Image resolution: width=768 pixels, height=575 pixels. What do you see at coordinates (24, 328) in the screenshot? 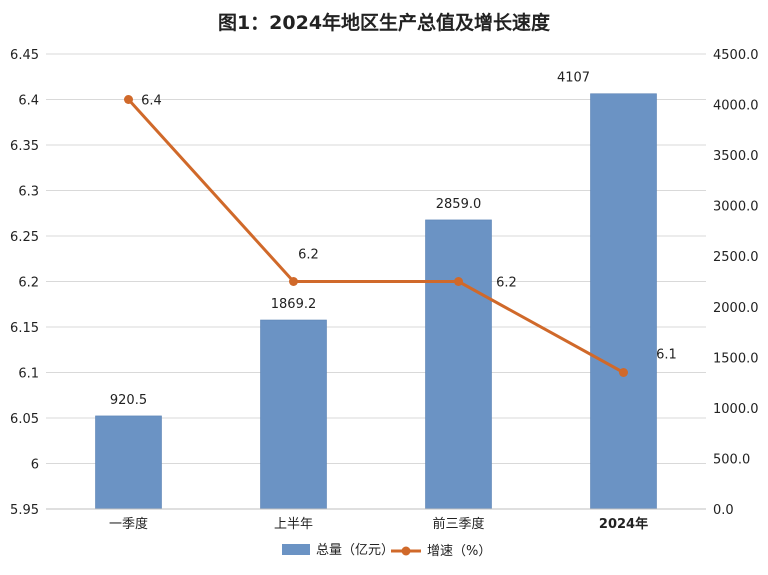
I see `y-left-tick-label: 6.15` at bounding box center [24, 328].